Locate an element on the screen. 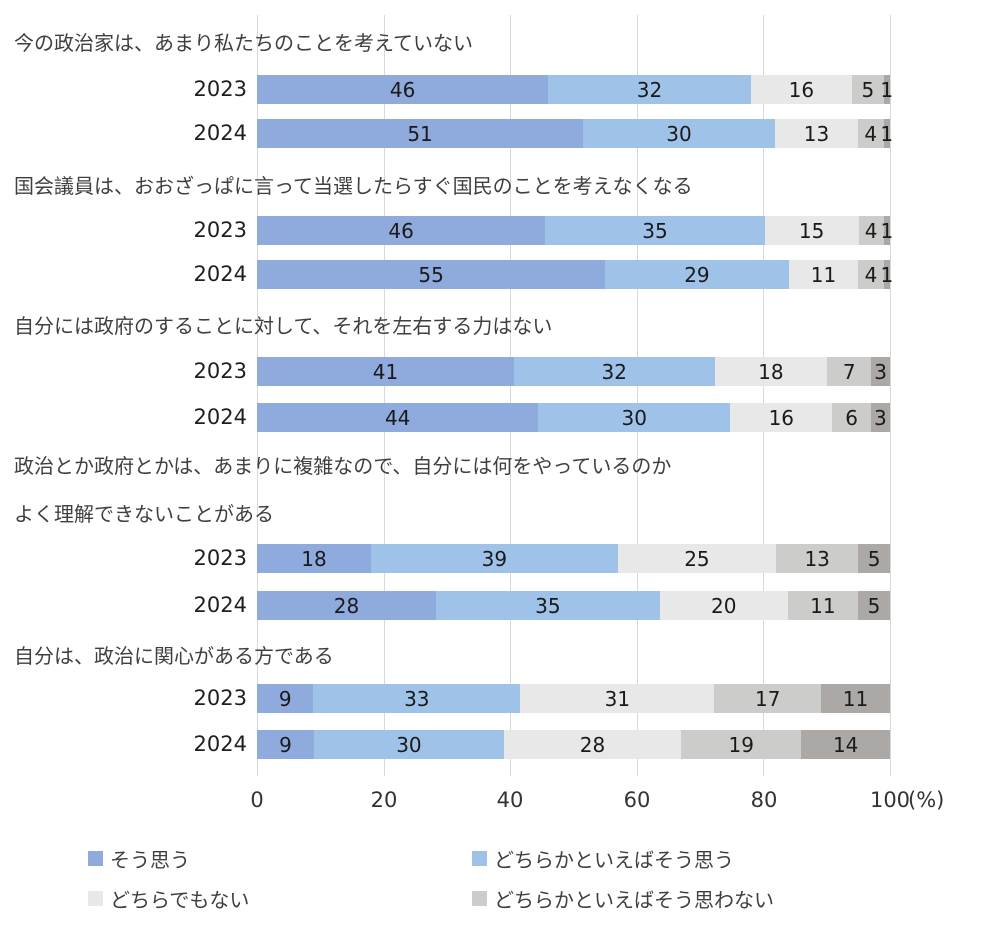  legend: そう思う どちらかといえばそう思う どちらでもない どちらかといえばそう思わない is located at coordinates (500, 880).